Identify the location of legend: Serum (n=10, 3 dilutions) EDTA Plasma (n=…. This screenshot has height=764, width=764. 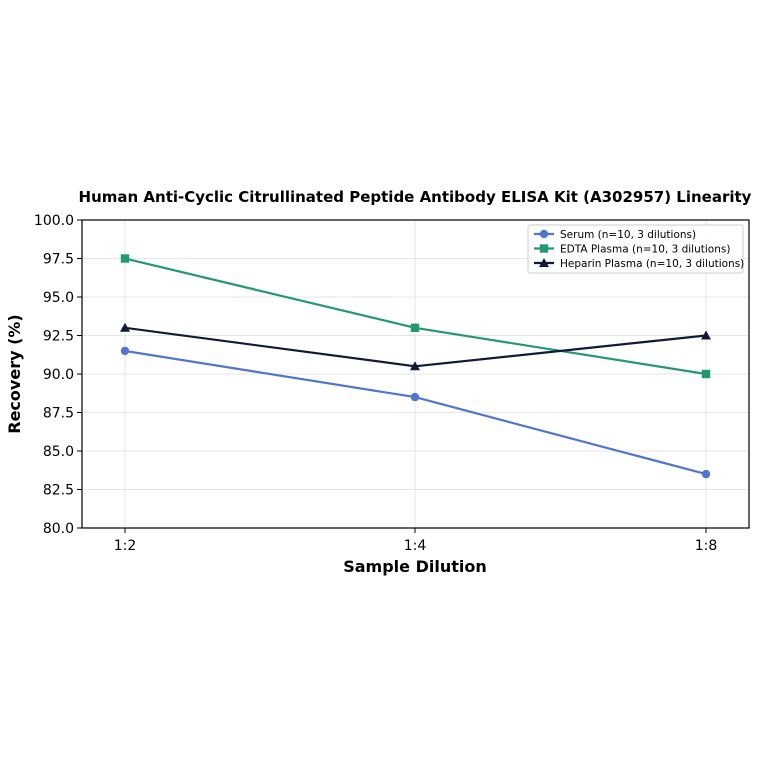
(635, 249).